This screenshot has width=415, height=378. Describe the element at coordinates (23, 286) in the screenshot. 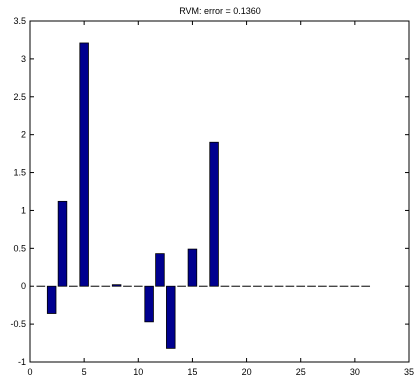

I see `y-tick-label: 0` at that location.